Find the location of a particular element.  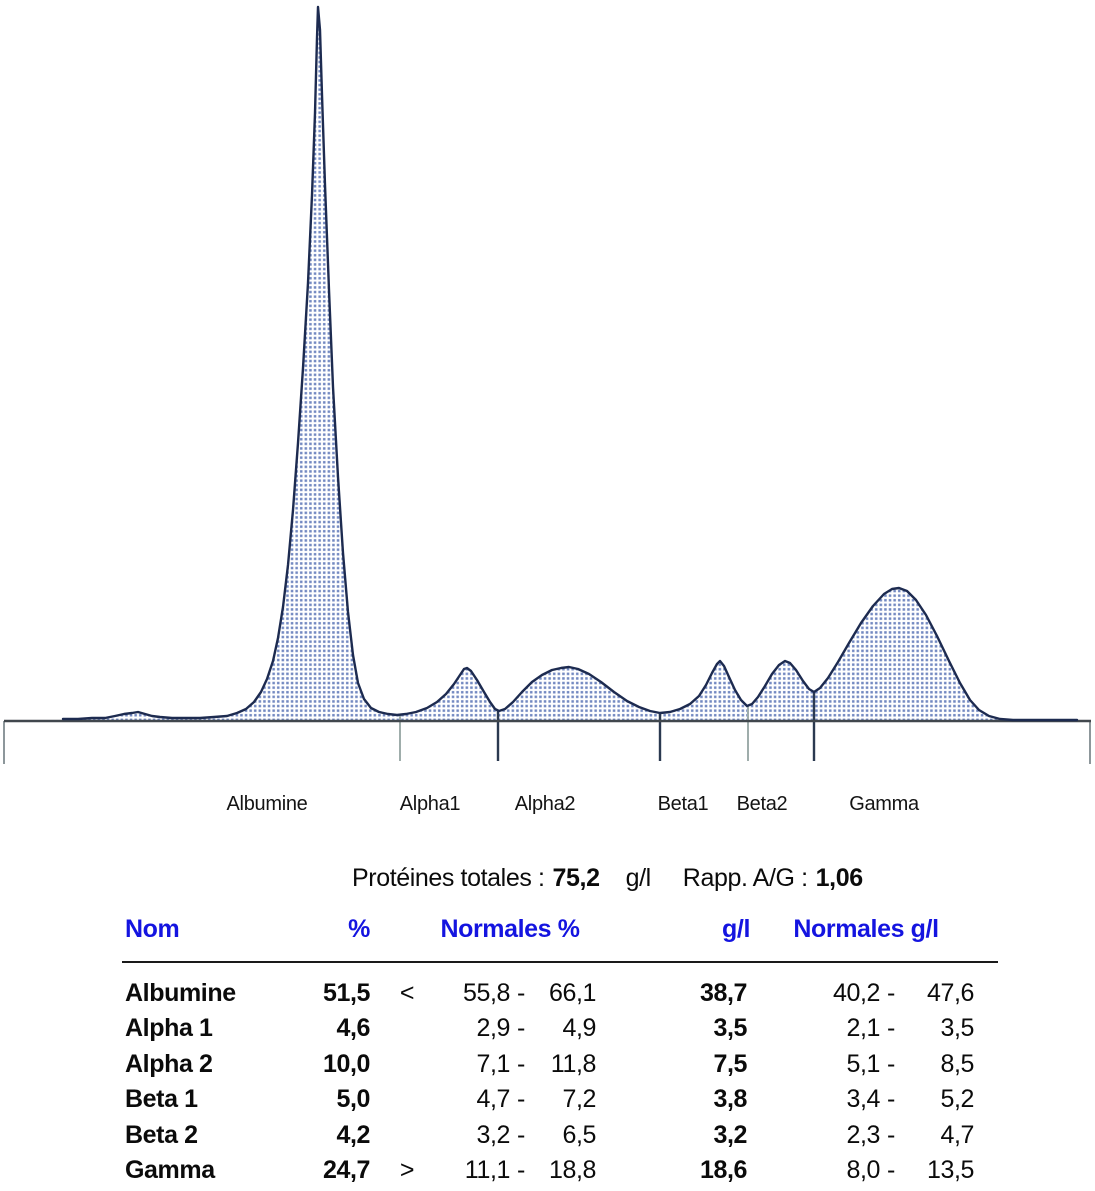

range-high: 11,8 is located at coordinates (573, 1063).